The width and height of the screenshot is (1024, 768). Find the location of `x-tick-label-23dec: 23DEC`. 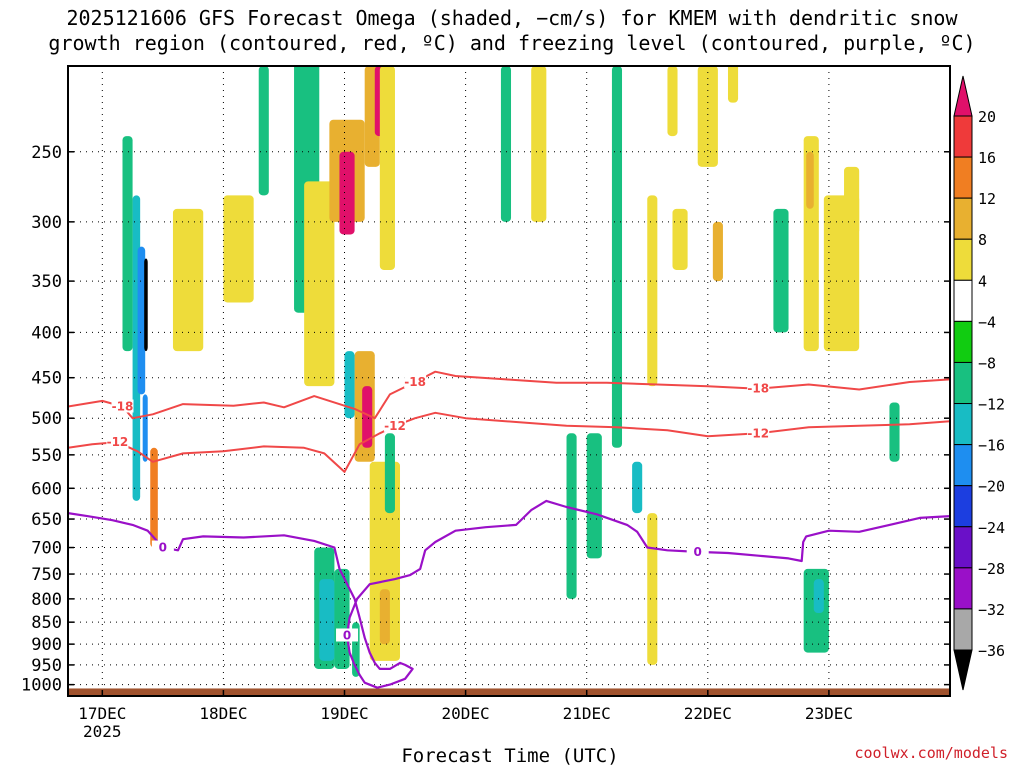

x-tick-label-23dec: 23DEC is located at coordinates (829, 713).